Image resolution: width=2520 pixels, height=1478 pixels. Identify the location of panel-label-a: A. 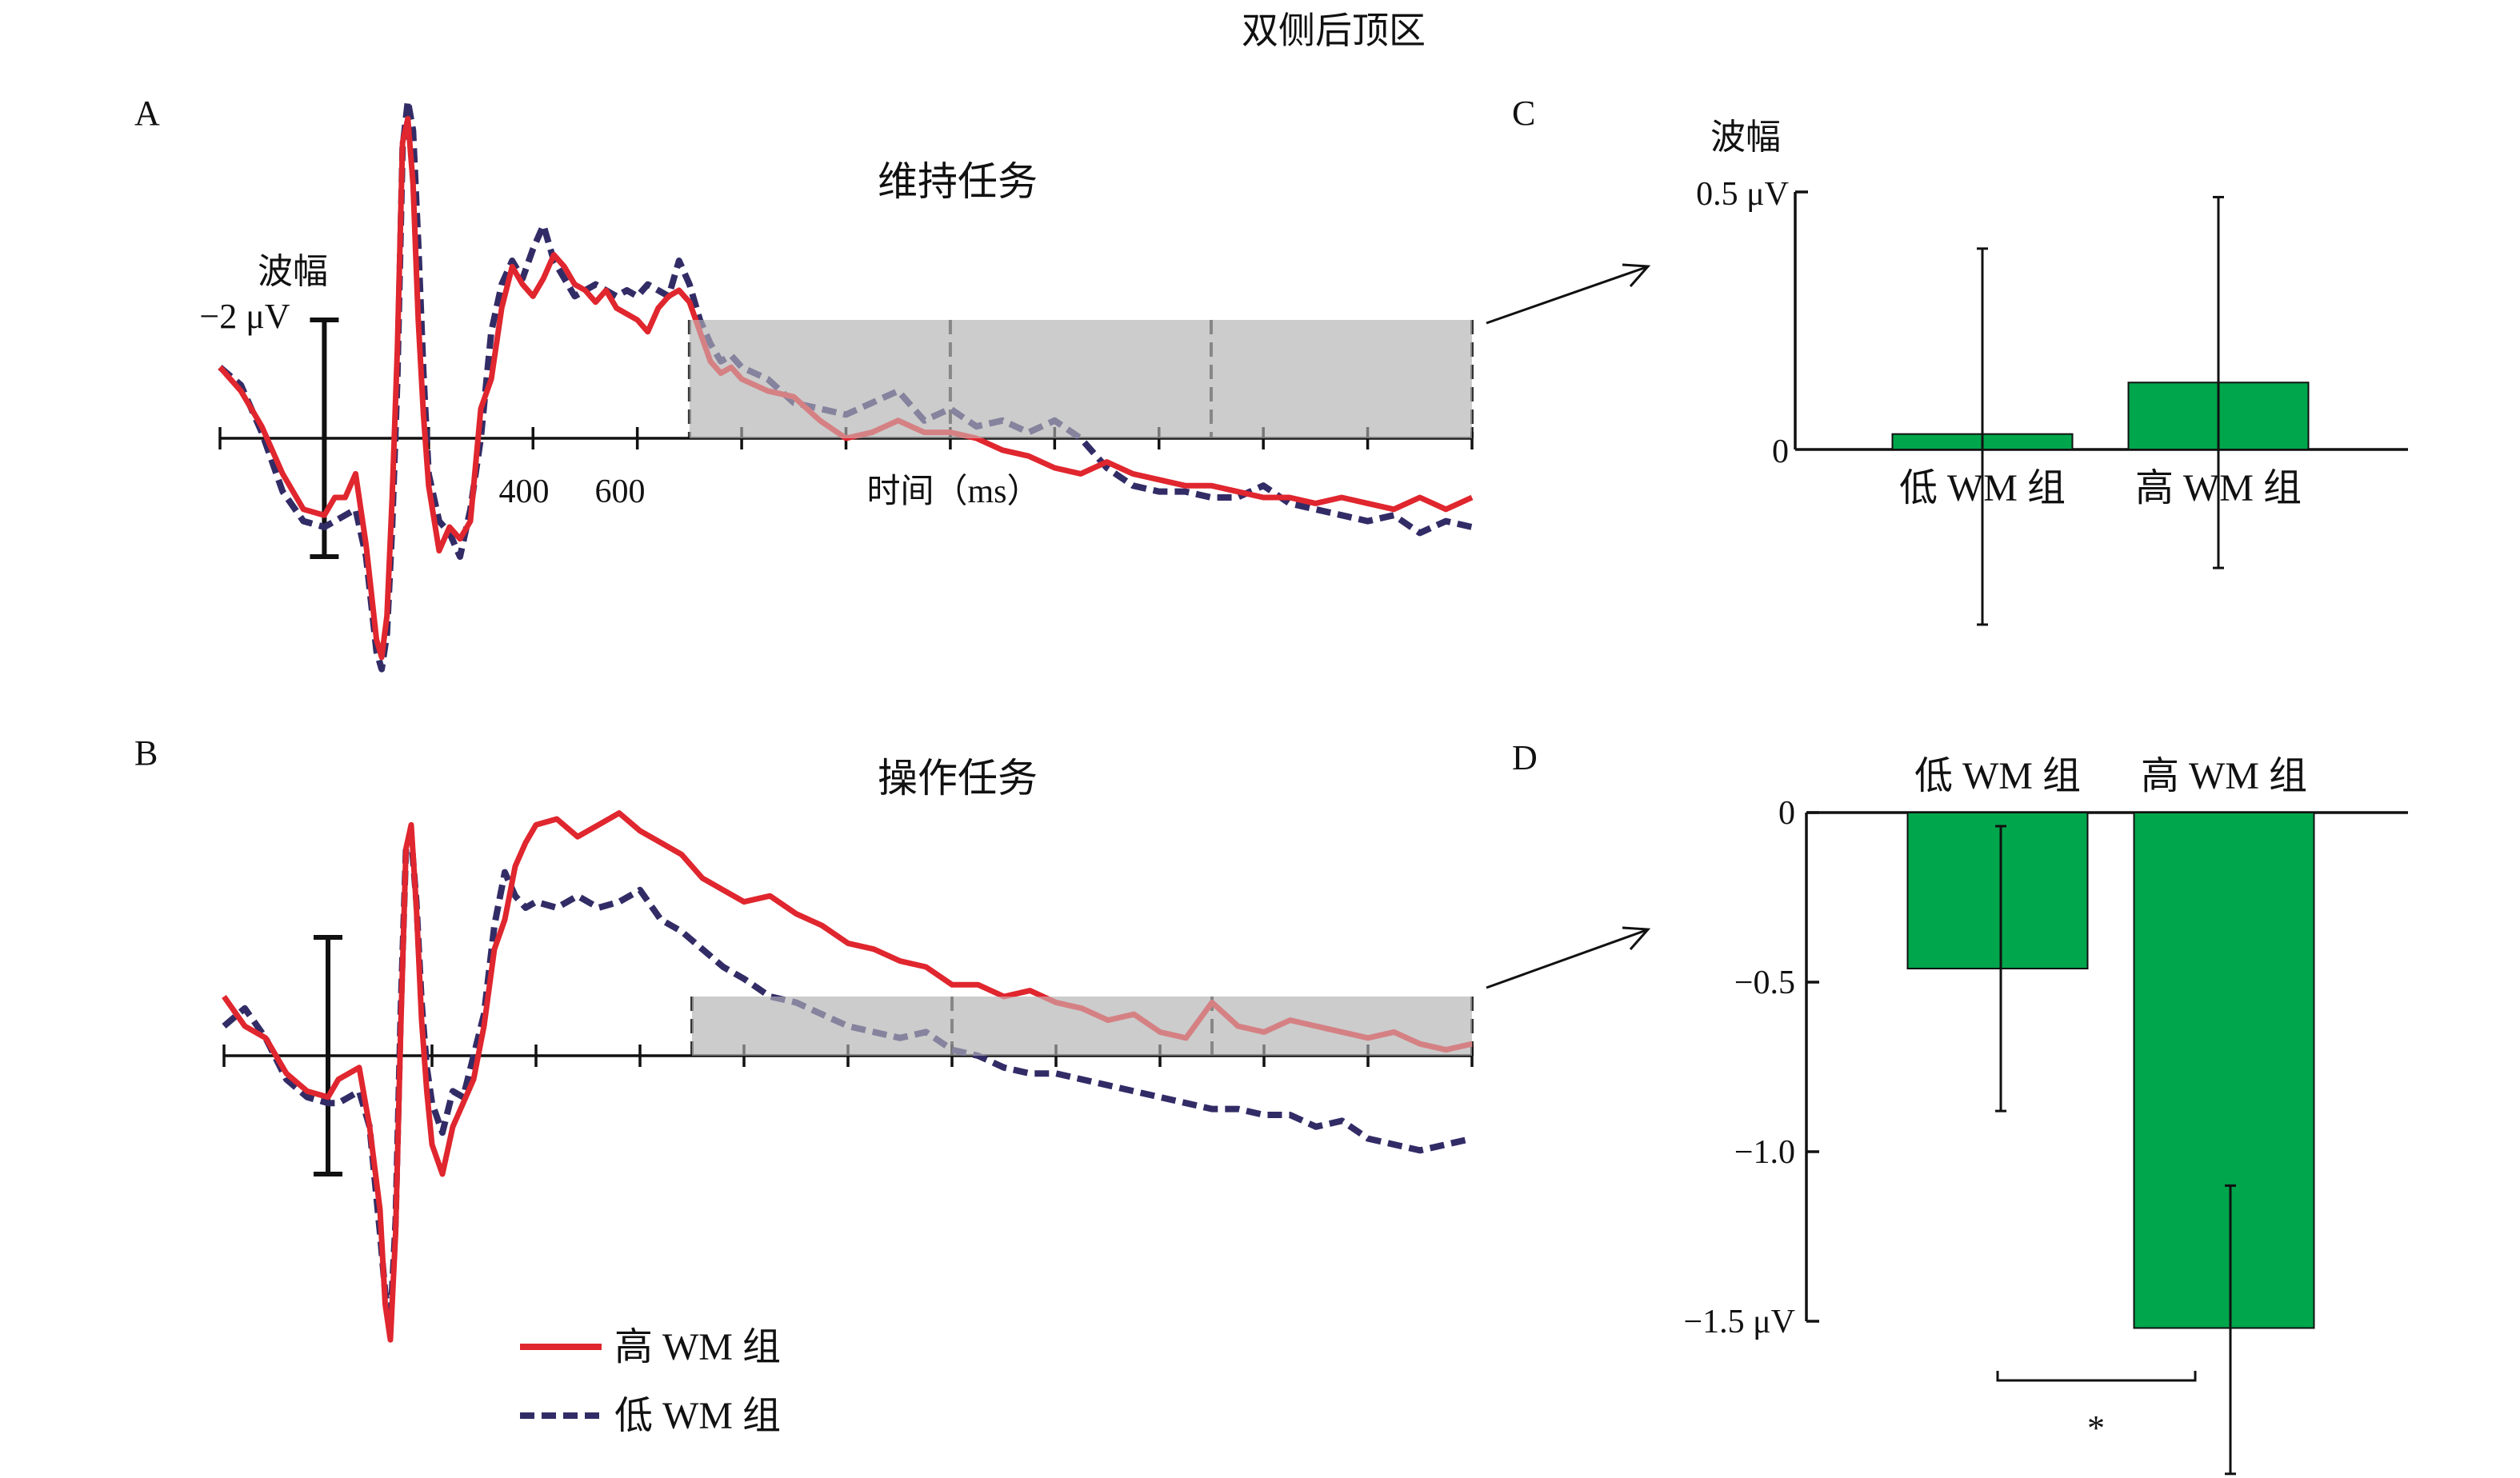
(147, 113).